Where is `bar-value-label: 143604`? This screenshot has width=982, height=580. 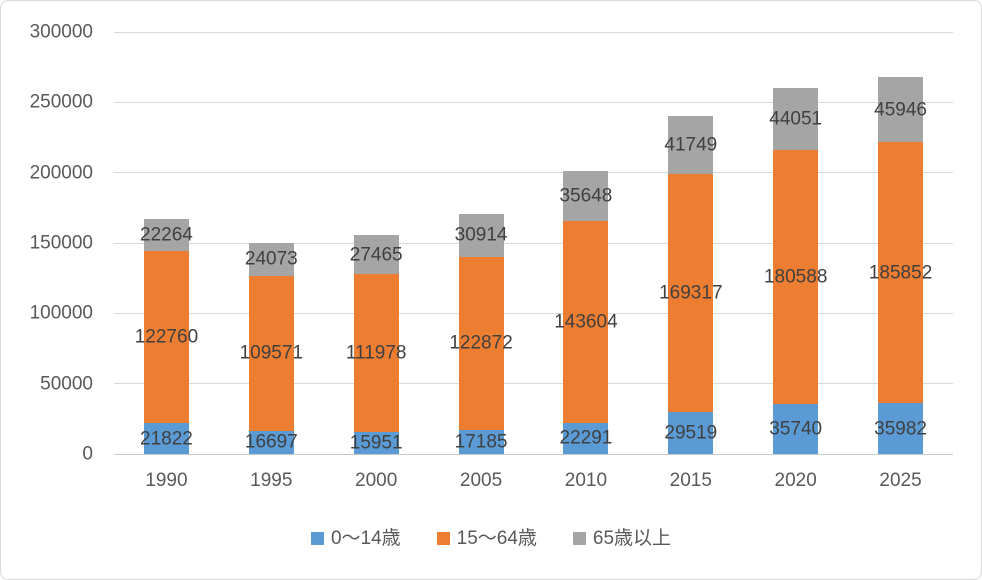 bar-value-label: 143604 is located at coordinates (586, 322).